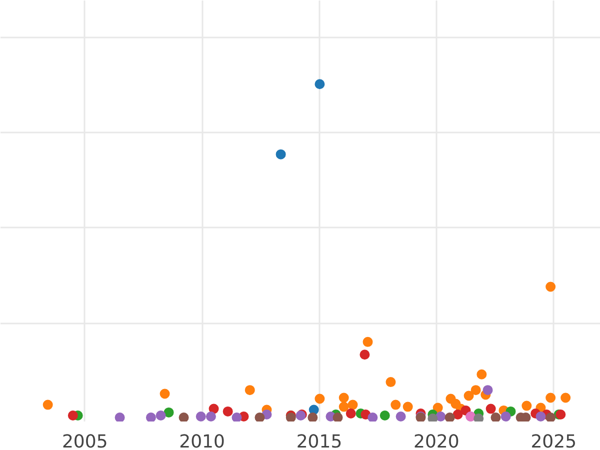 The height and width of the screenshot is (450, 600). Describe the element at coordinates (553, 441) in the screenshot. I see `x-tick-label: 2025` at that location.